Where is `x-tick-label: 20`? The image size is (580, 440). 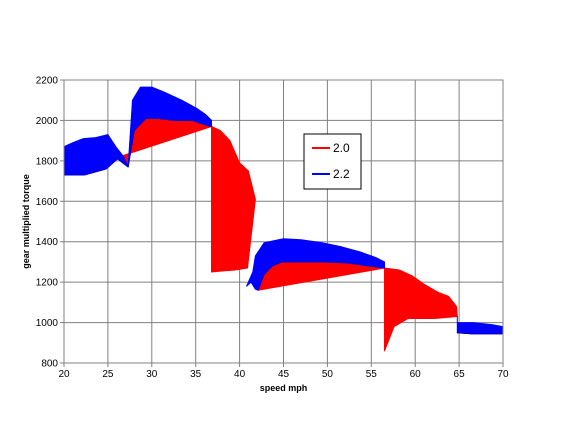
x-tick-label: 20 is located at coordinates (64, 374).